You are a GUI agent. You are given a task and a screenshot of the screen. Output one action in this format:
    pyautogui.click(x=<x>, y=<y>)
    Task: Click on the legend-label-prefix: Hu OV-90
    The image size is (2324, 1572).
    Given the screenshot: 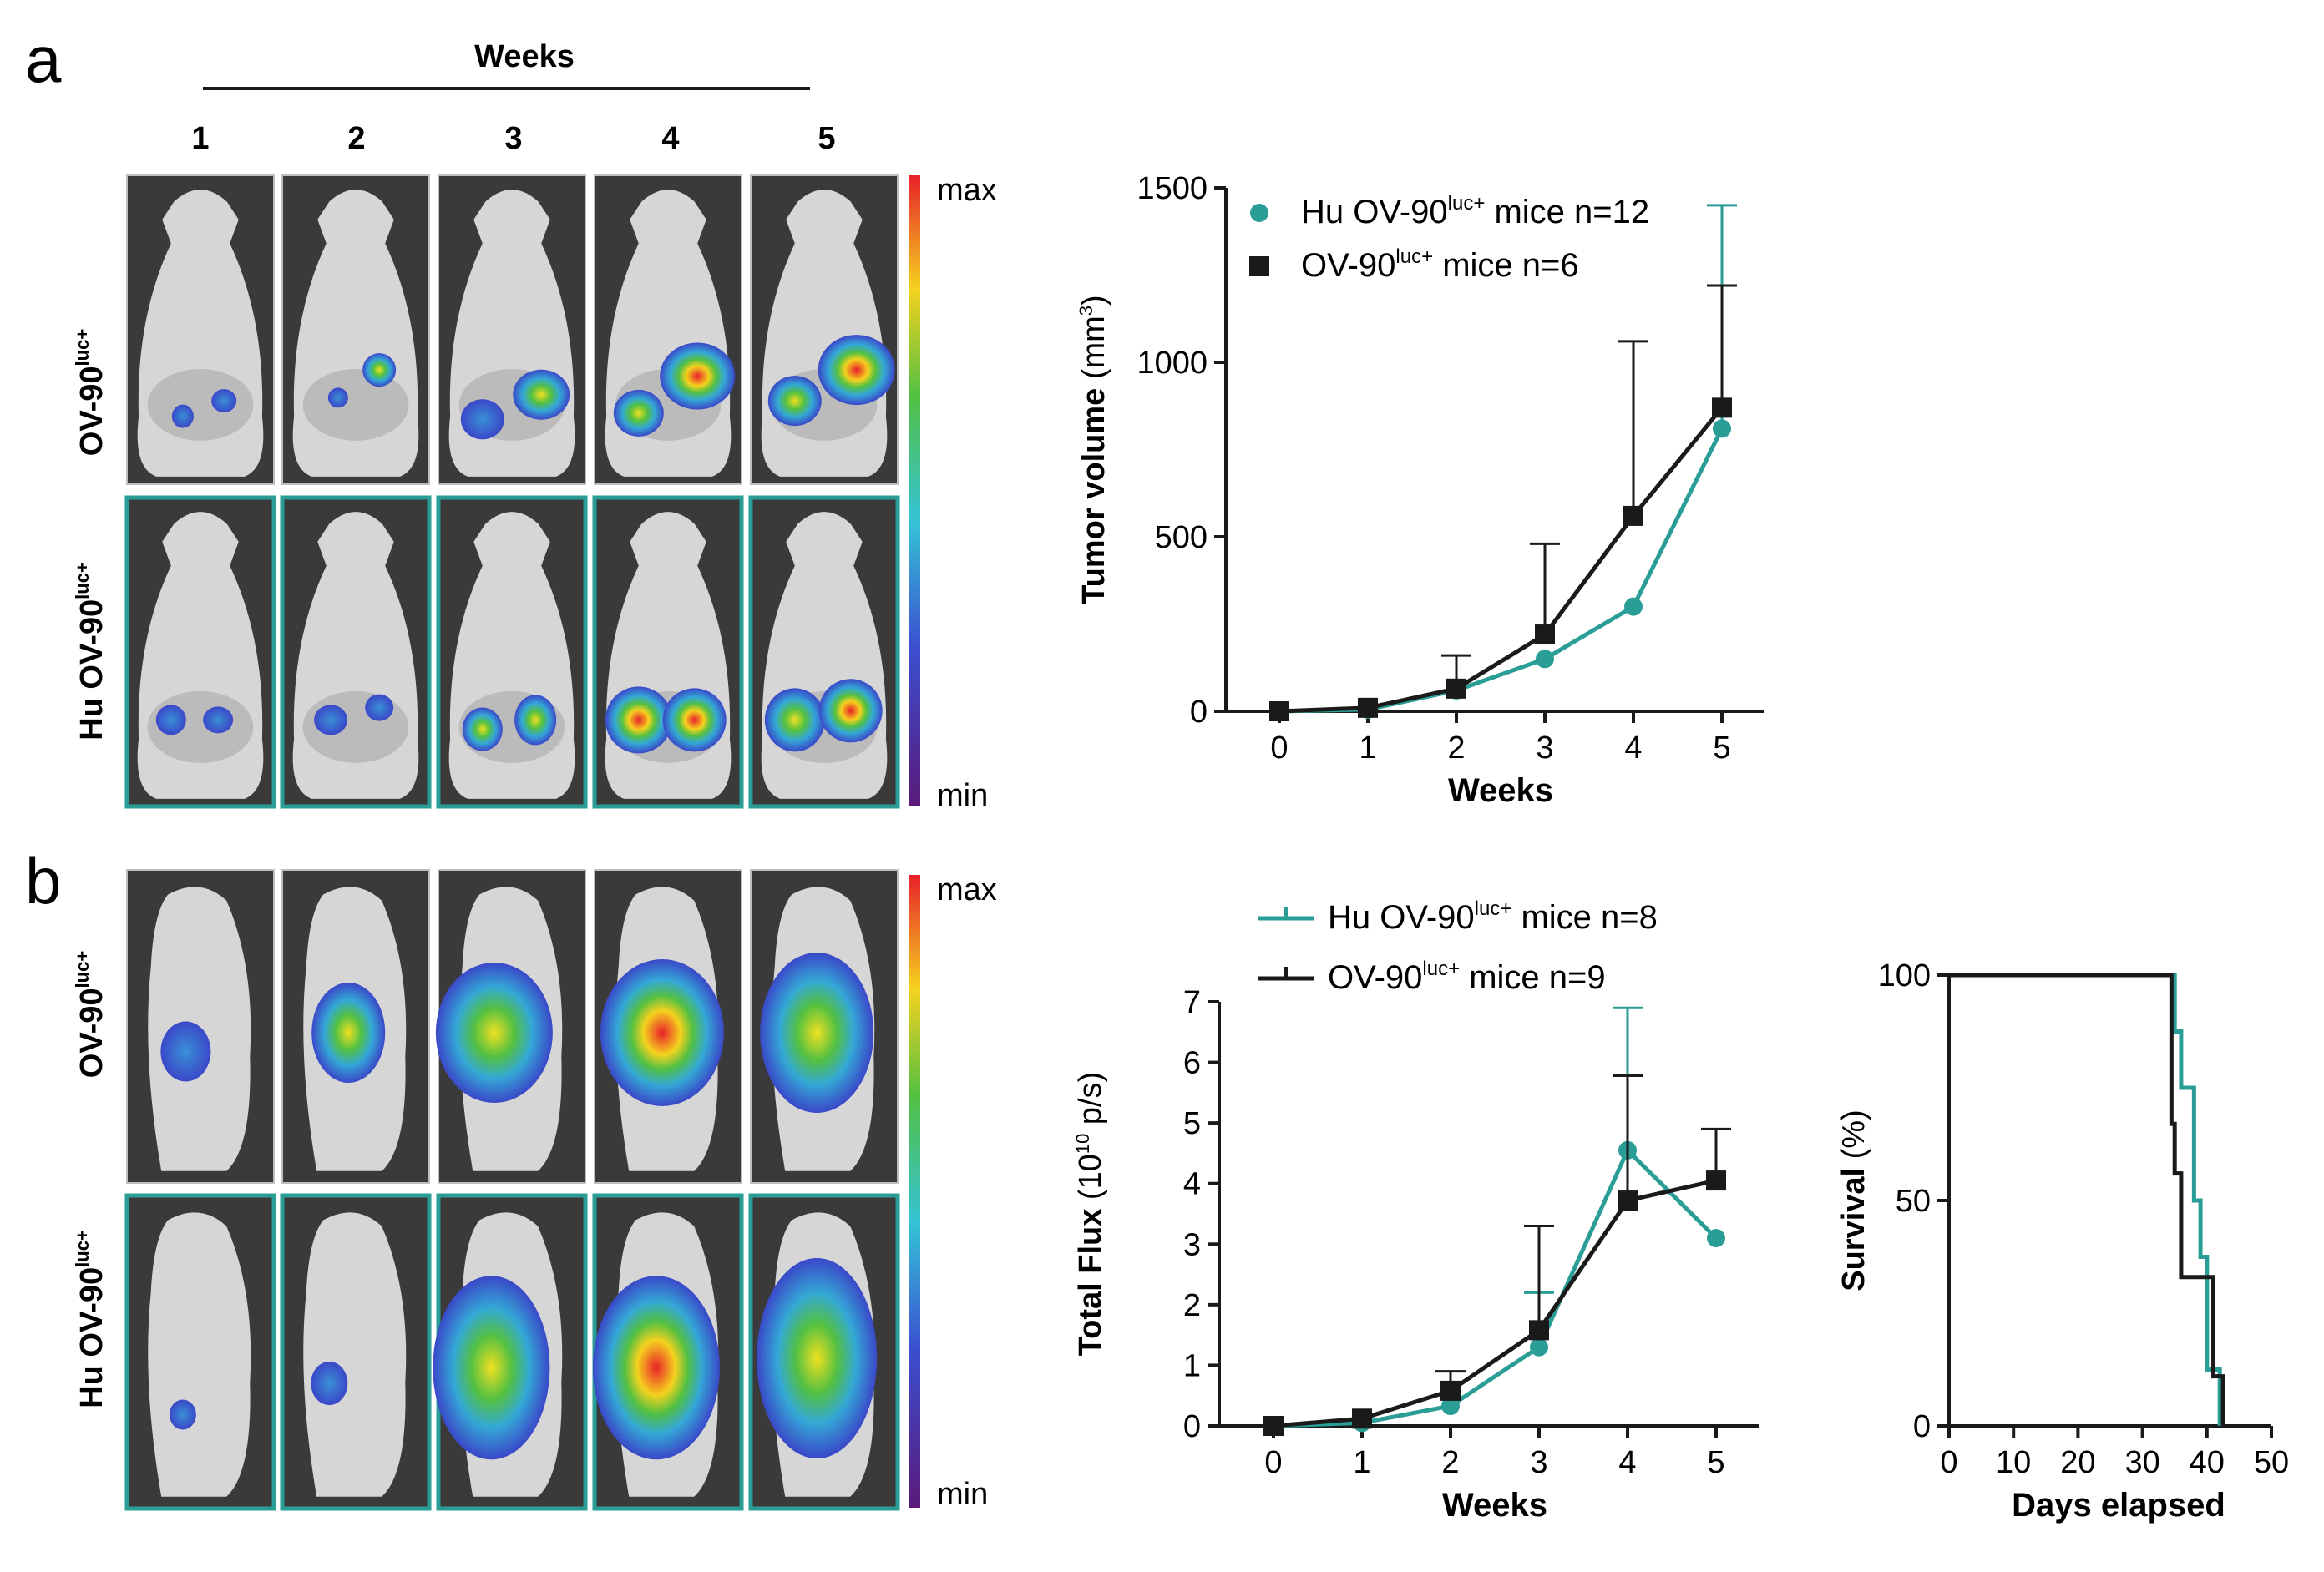 What is the action you would take?
    pyautogui.click(x=1375, y=212)
    